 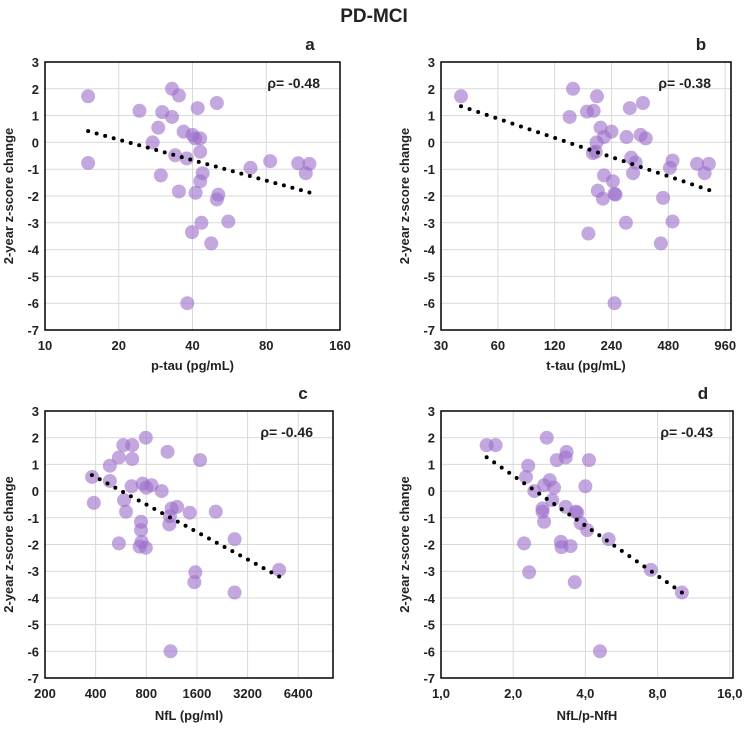 What do you see at coordinates (513, 693) in the screenshot?
I see `x-tick-label: 2,0` at bounding box center [513, 693].